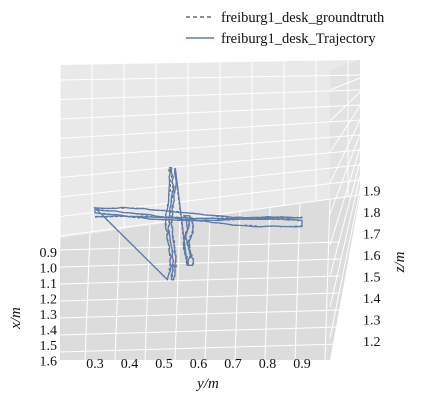 This screenshot has height=393, width=443. I want to click on y-tick-label: 0.8, so click(268, 364).